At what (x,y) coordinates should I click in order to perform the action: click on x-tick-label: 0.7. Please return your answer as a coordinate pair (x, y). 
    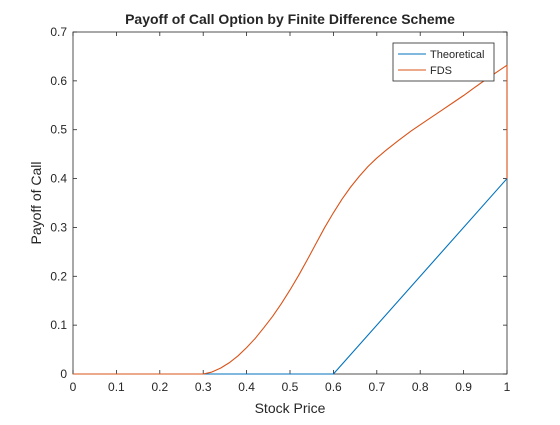
    Looking at the image, I should click on (376, 387).